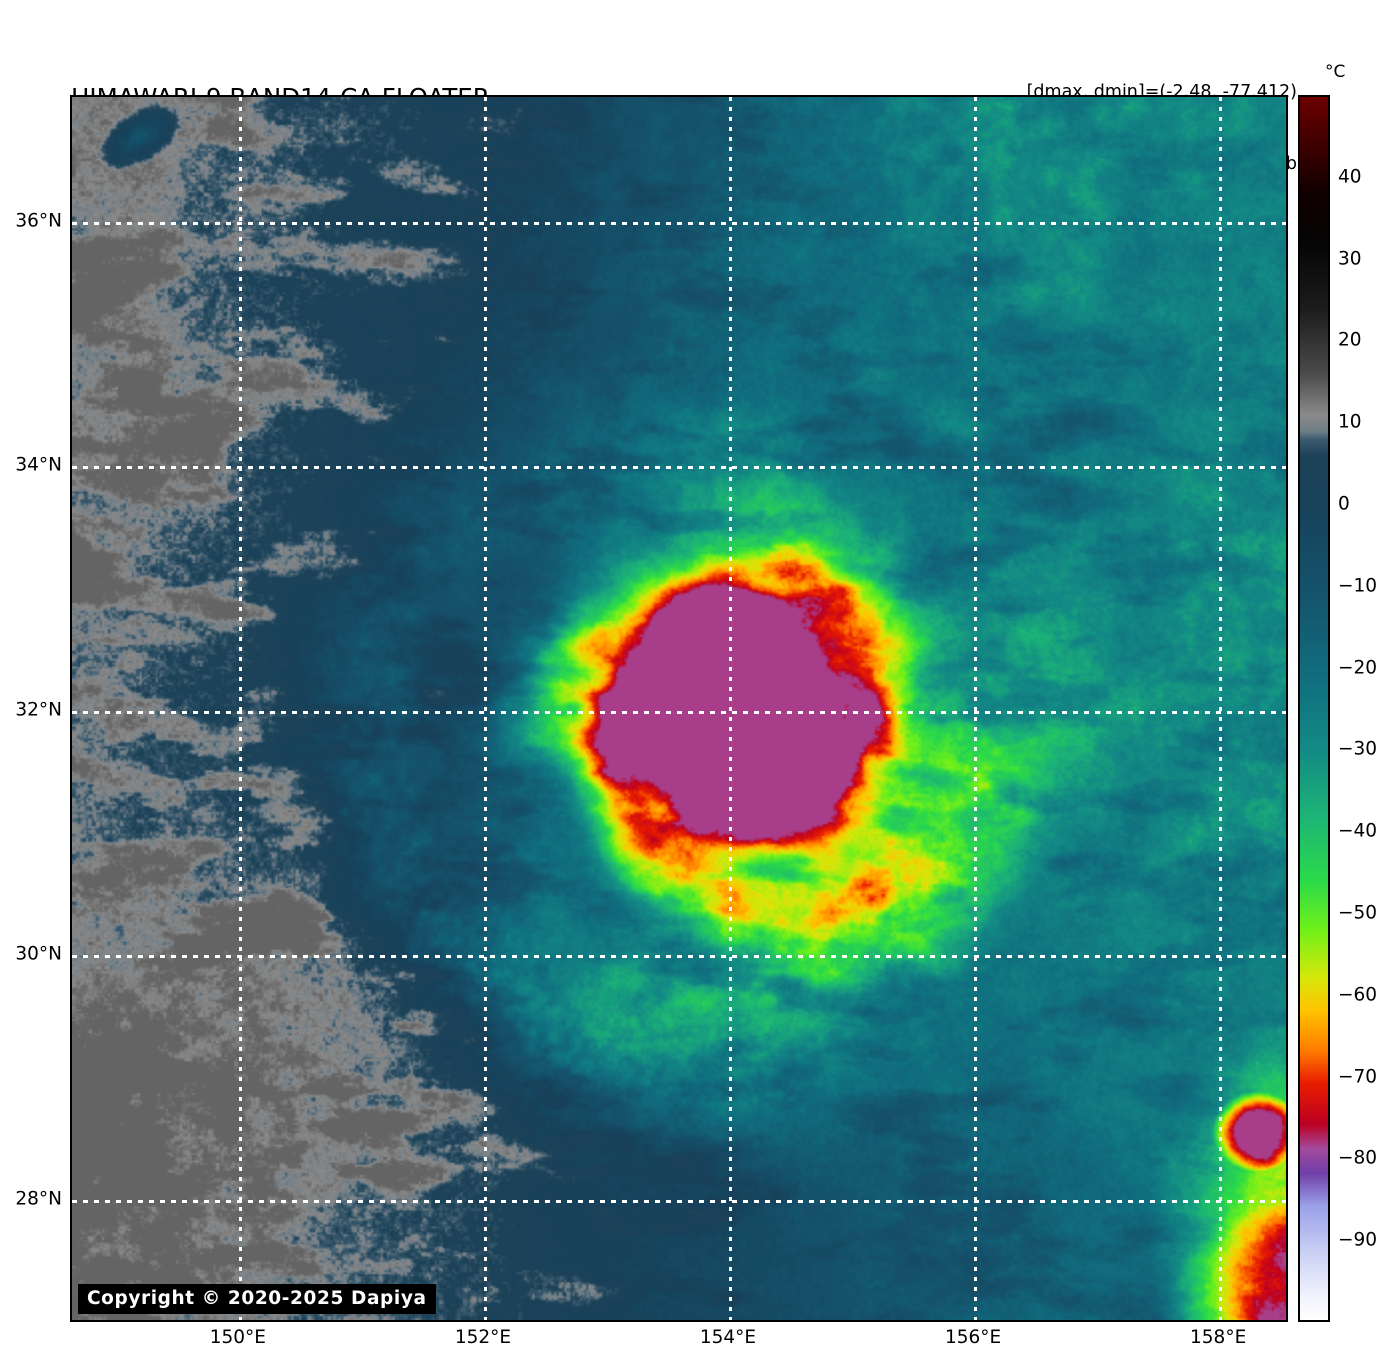 The height and width of the screenshot is (1359, 1389). I want to click on colorbar-gradient, so click(1314, 708).